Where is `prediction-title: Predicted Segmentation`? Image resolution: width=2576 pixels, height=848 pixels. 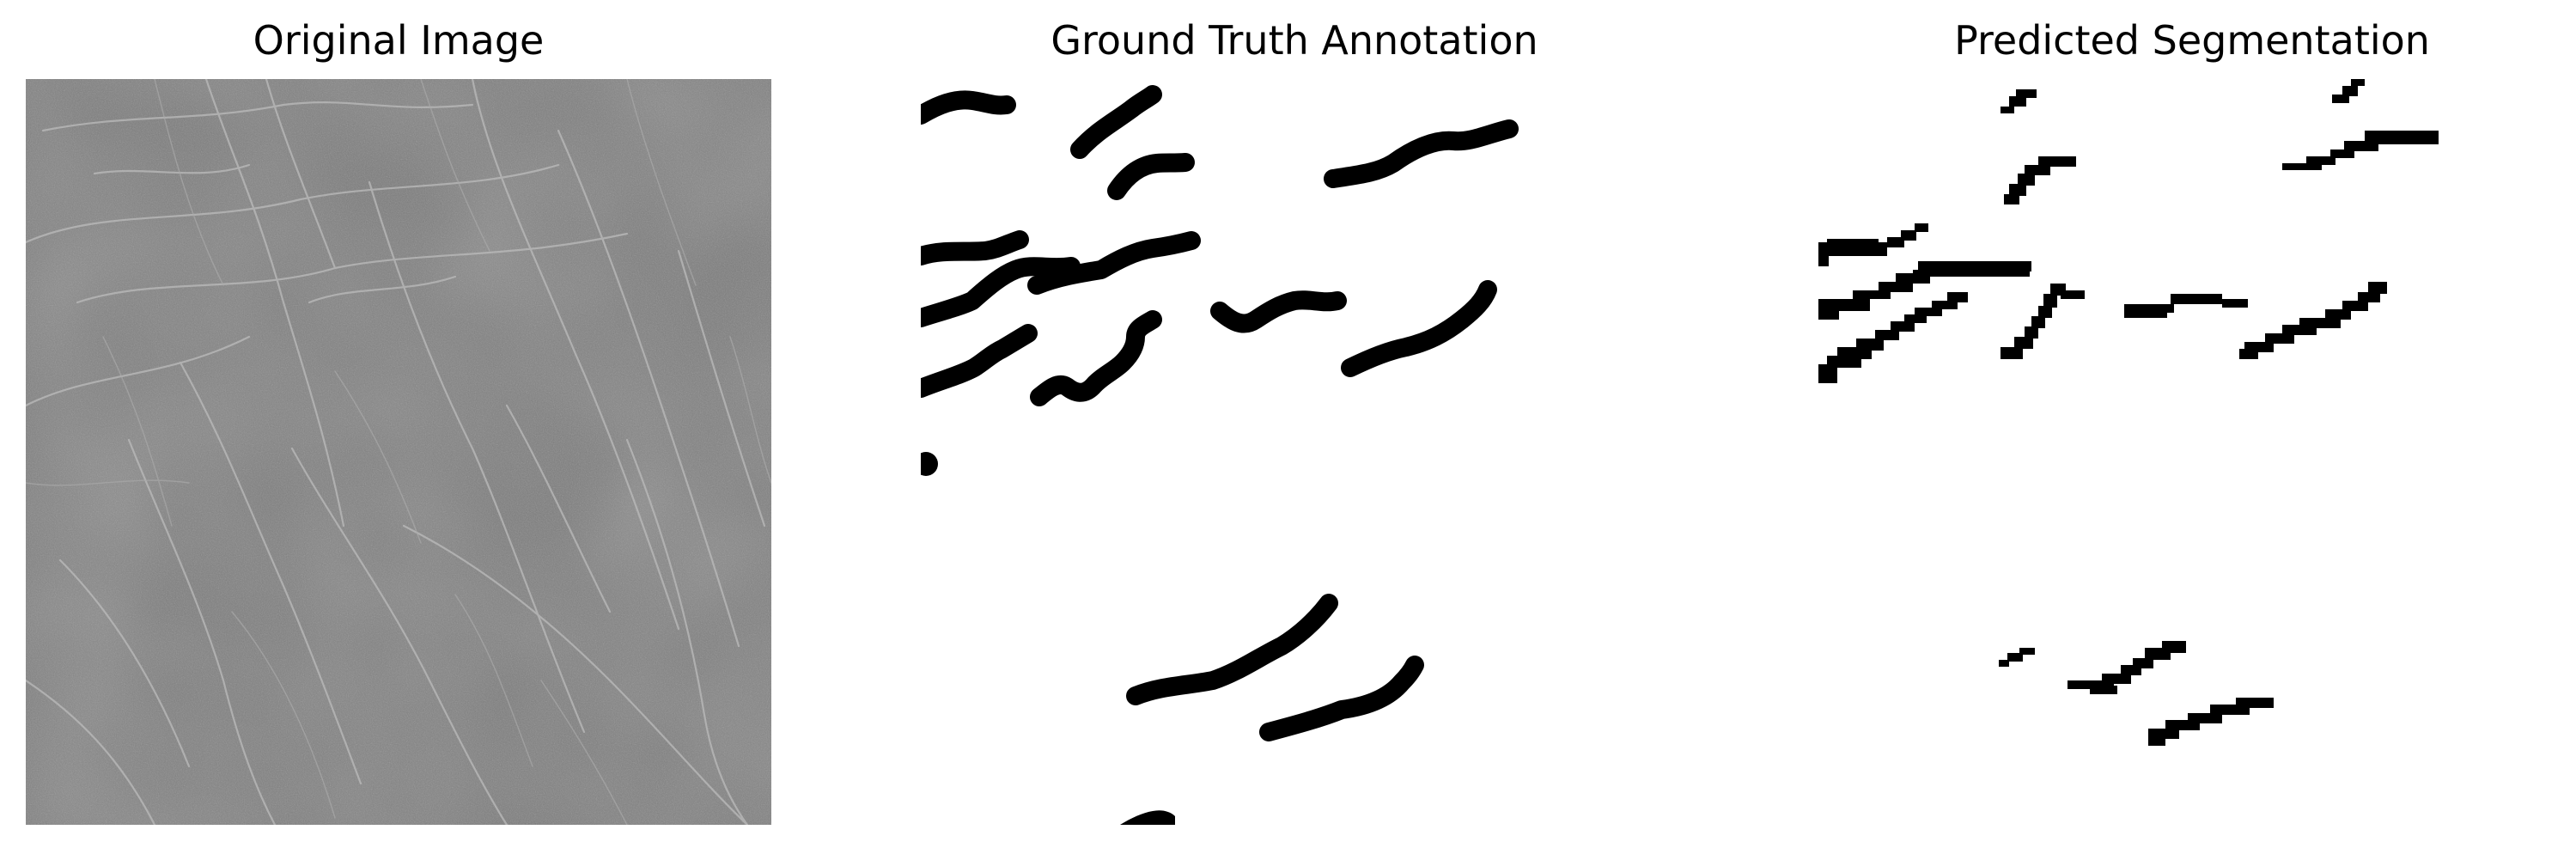
prediction-title: Predicted Segmentation is located at coordinates (2192, 40).